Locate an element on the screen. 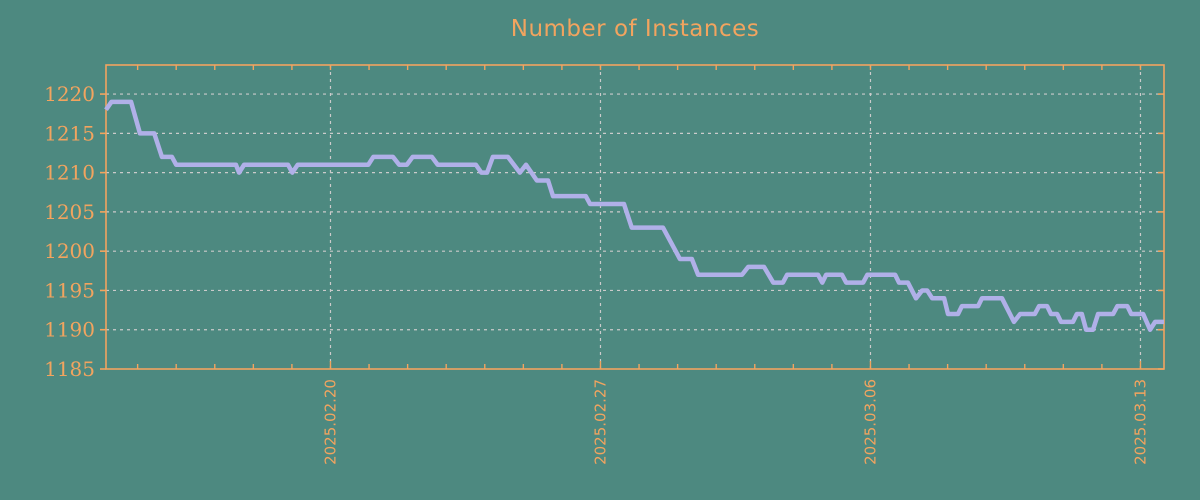 Image resolution: width=1200 pixels, height=500 pixels. y-tick-label: 1200 is located at coordinates (69, 251).